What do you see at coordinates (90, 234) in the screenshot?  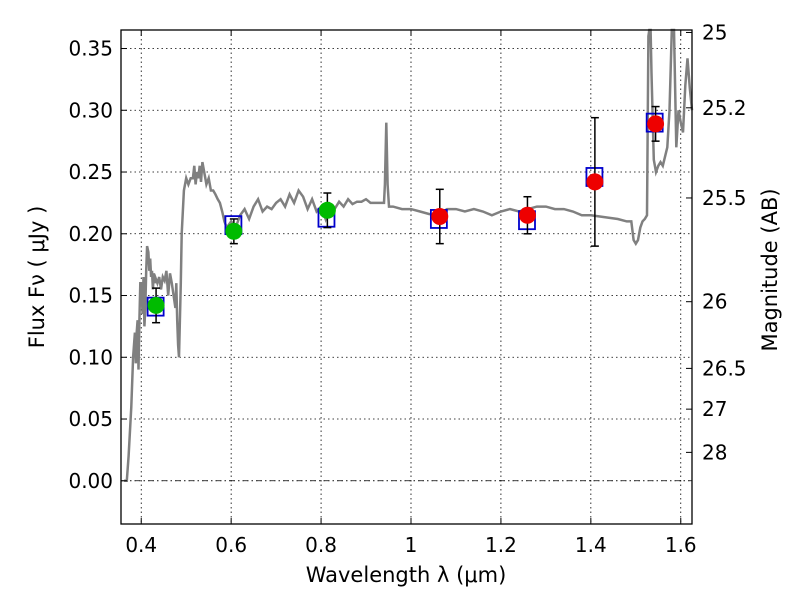 I see `y-tick-label: 0.20` at bounding box center [90, 234].